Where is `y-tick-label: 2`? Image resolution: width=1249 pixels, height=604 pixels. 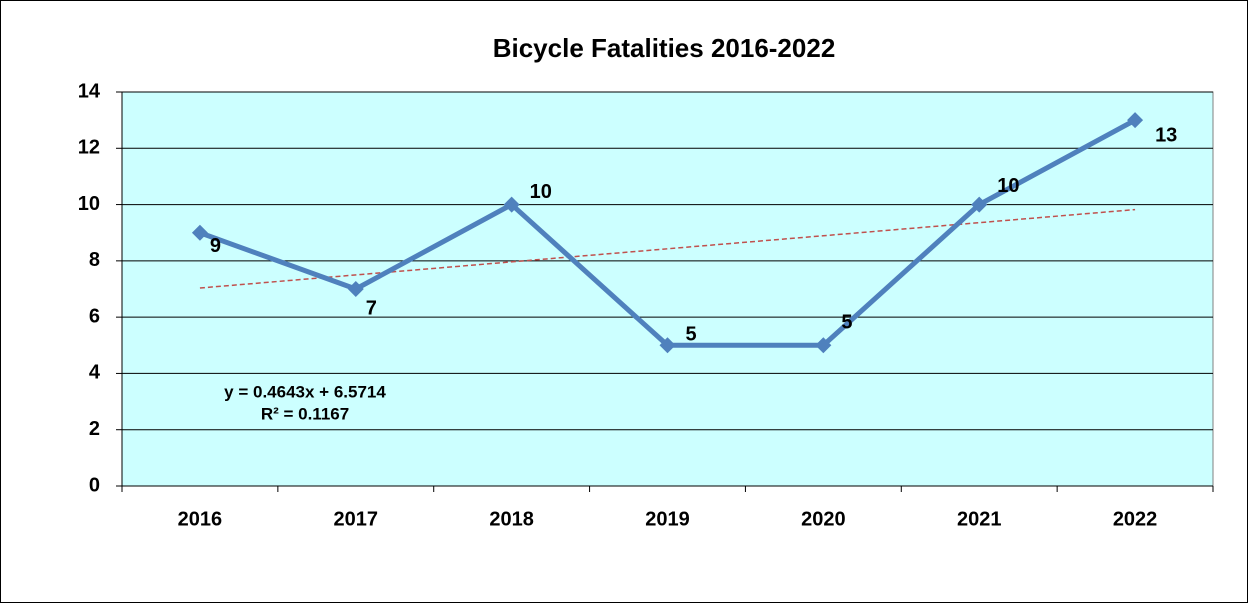
y-tick-label: 2 is located at coordinates (94, 429).